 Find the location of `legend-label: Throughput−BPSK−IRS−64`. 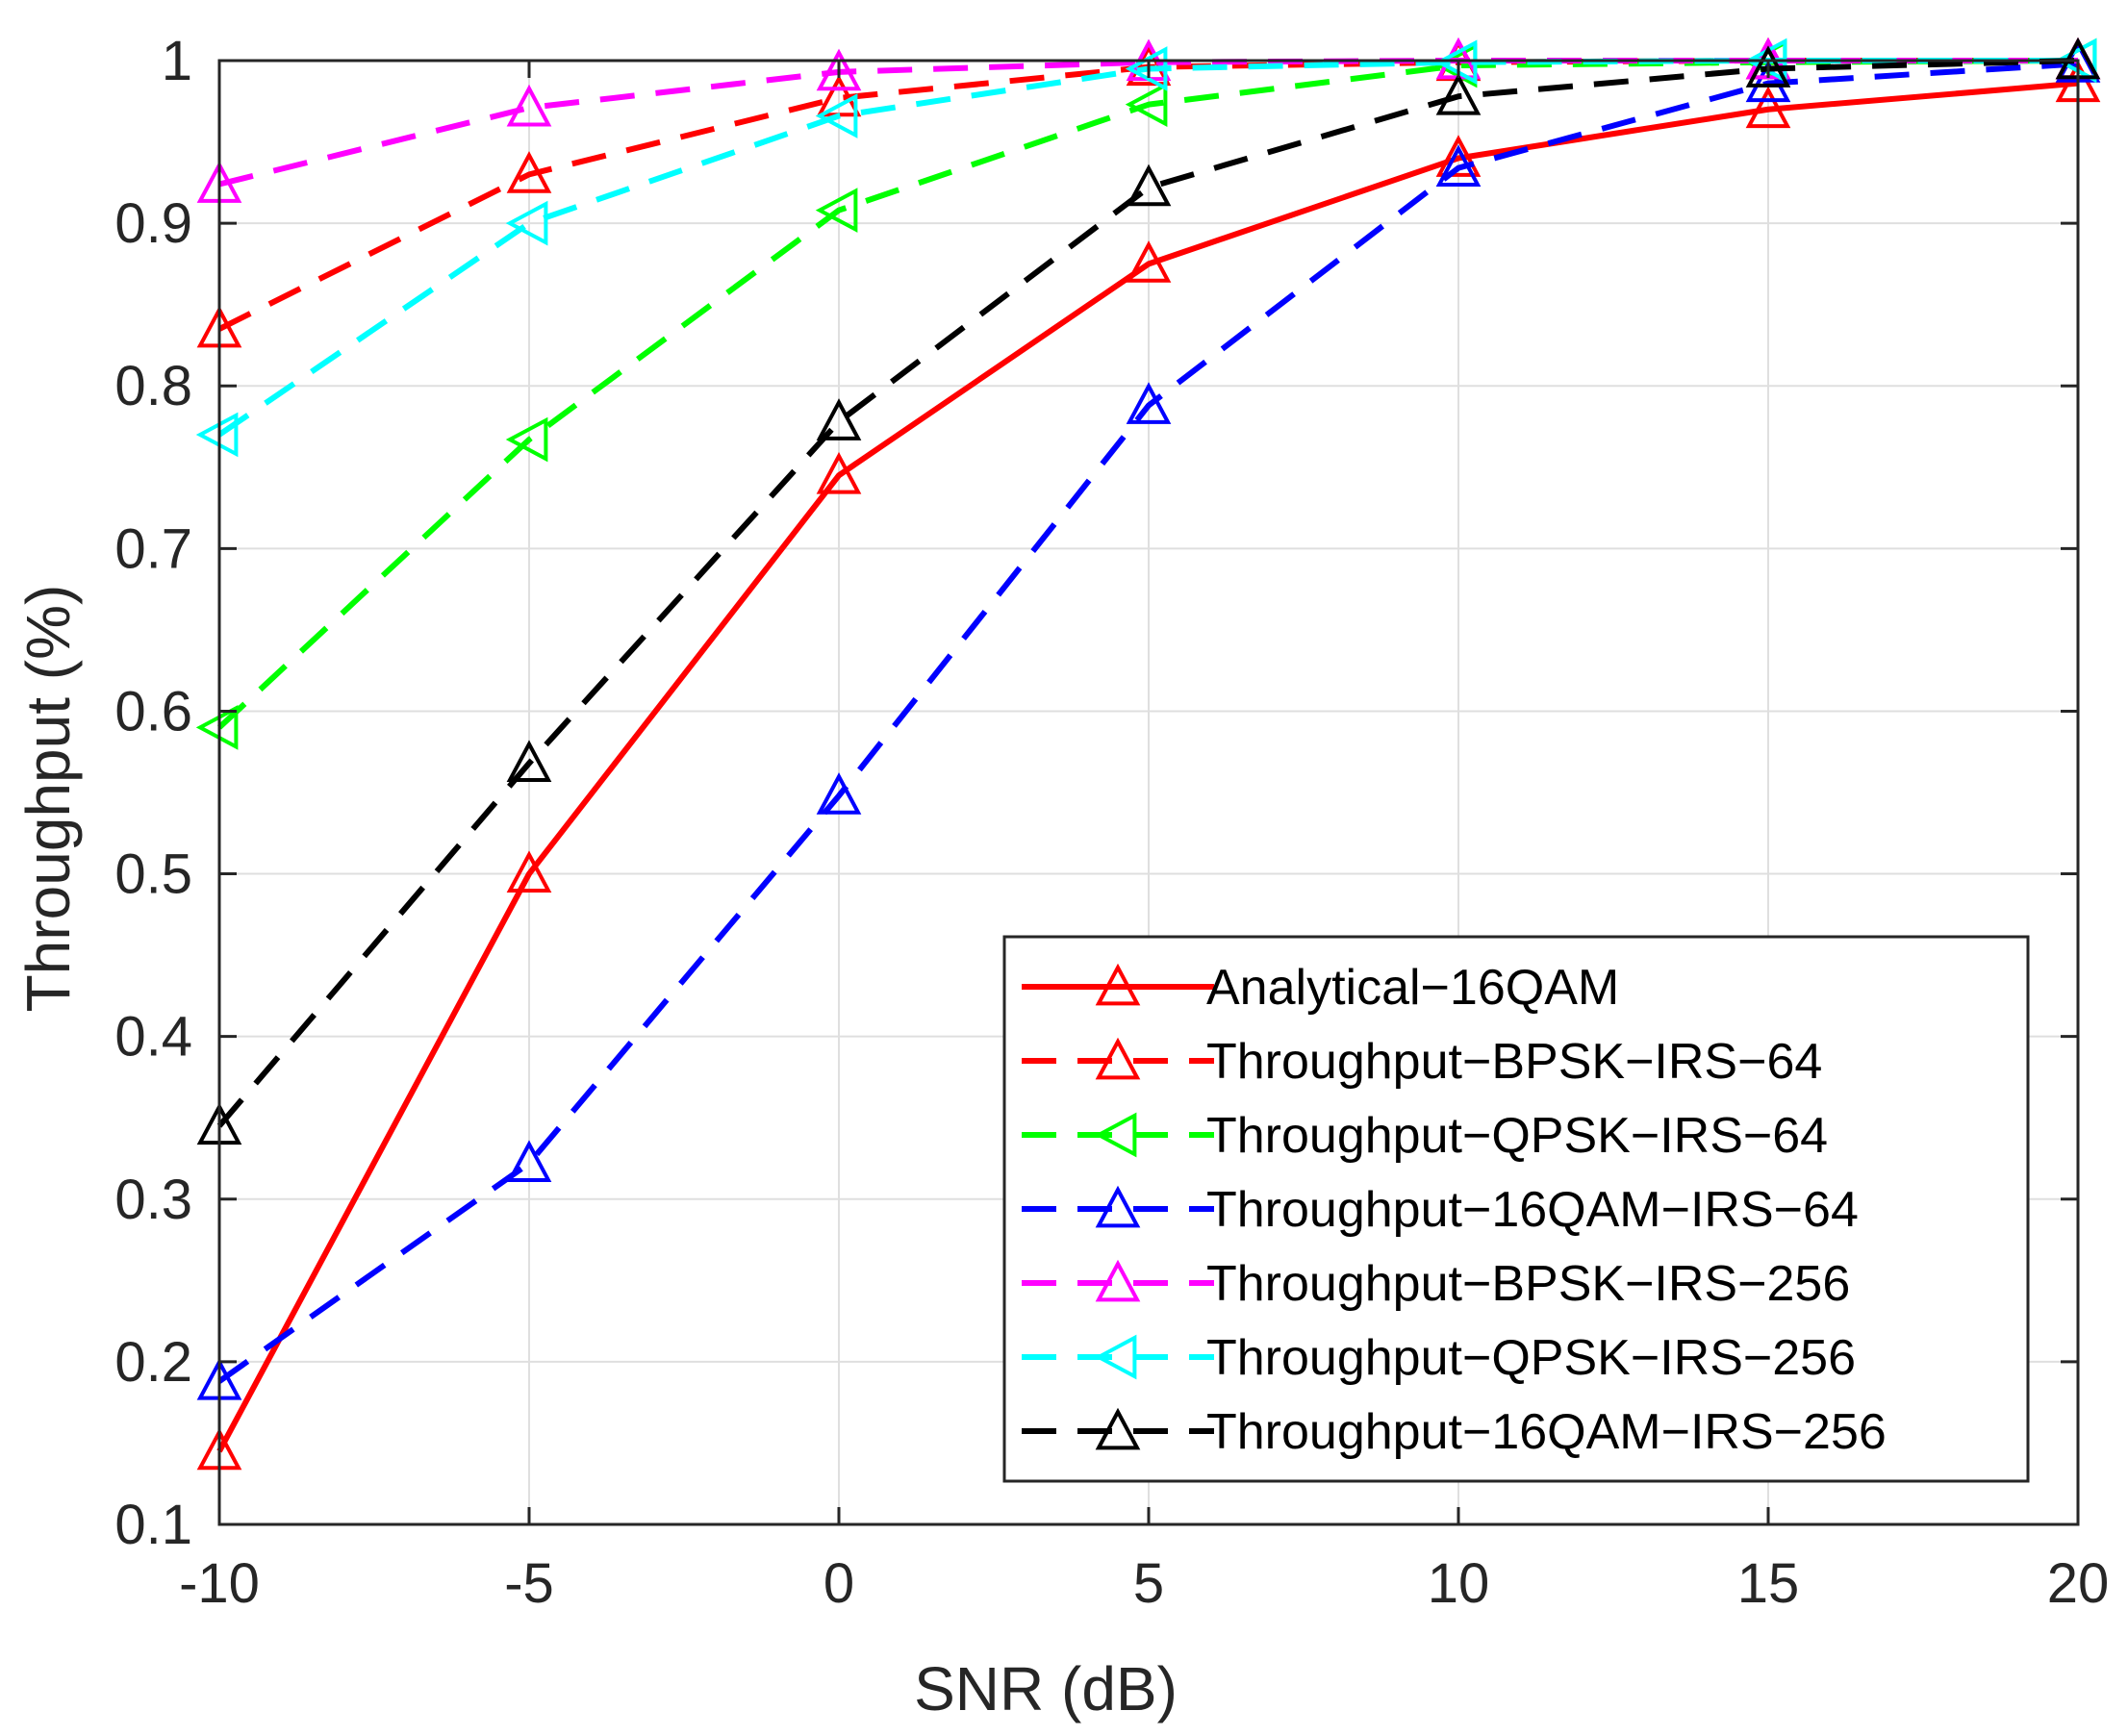

legend-label: Throughput−BPSK−IRS−64 is located at coordinates (1514, 1062).